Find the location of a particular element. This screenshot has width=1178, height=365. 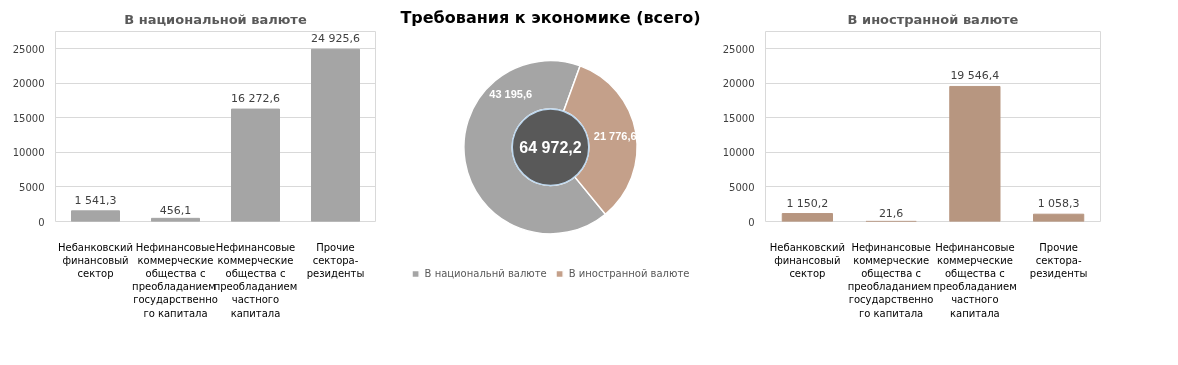

x-tick-label: Нефинансовые коммерческие общества с преобладанием государственного капитала is located at coordinates (890, 280).